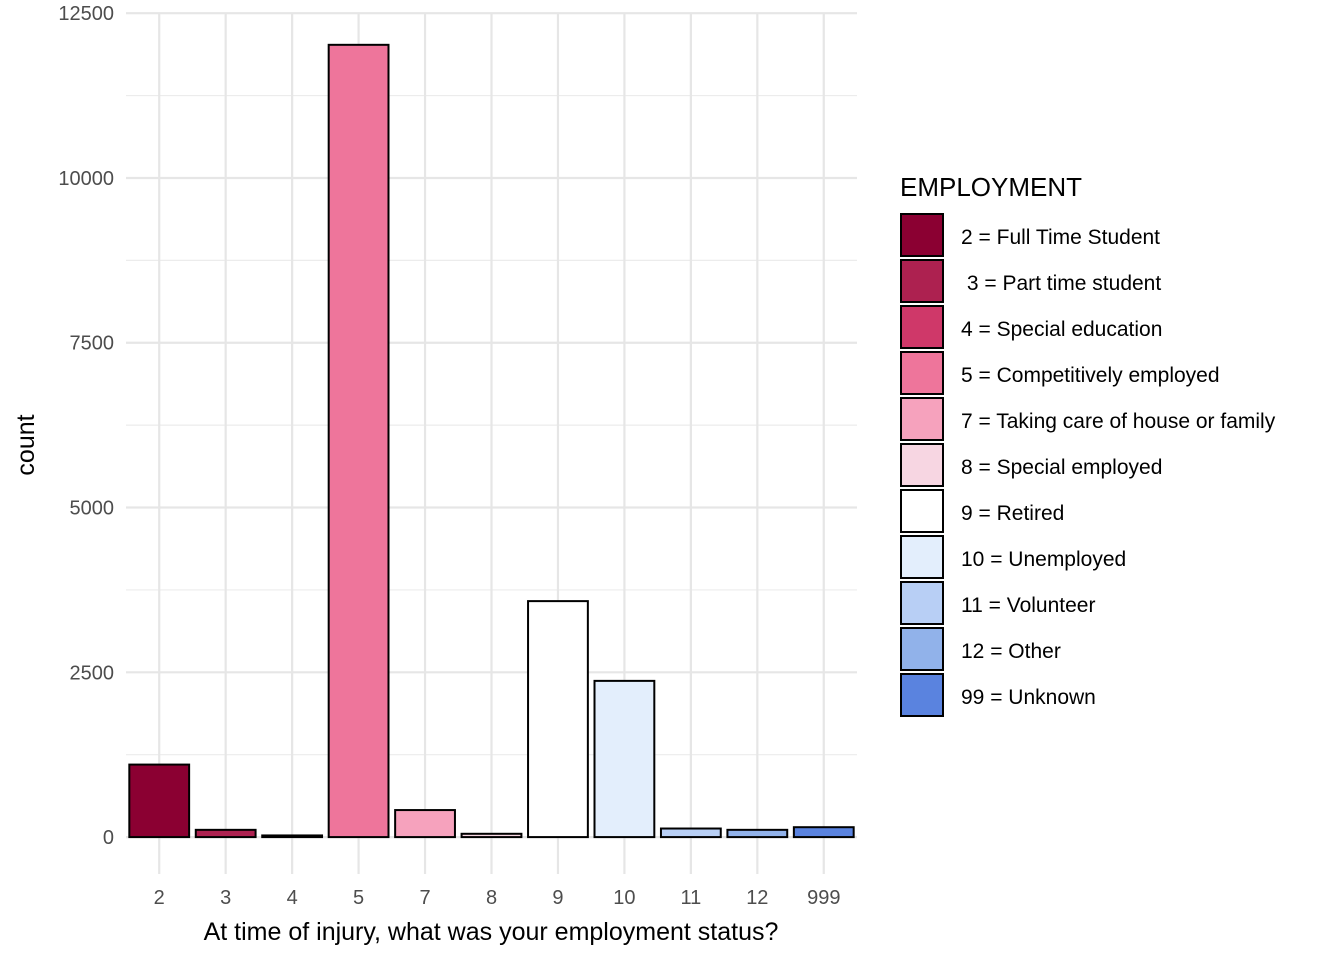 The image size is (1344, 960). I want to click on x-tick-label: 2, so click(159, 898).